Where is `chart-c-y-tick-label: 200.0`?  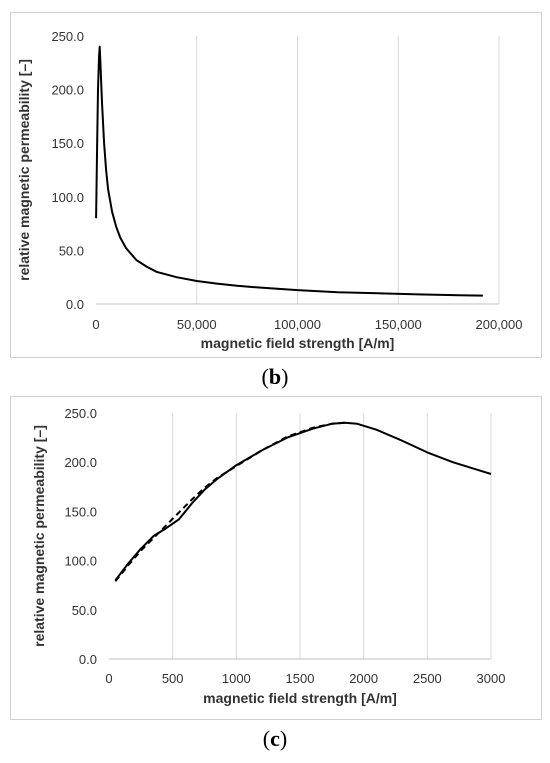
chart-c-y-tick-label: 200.0 is located at coordinates (80, 462).